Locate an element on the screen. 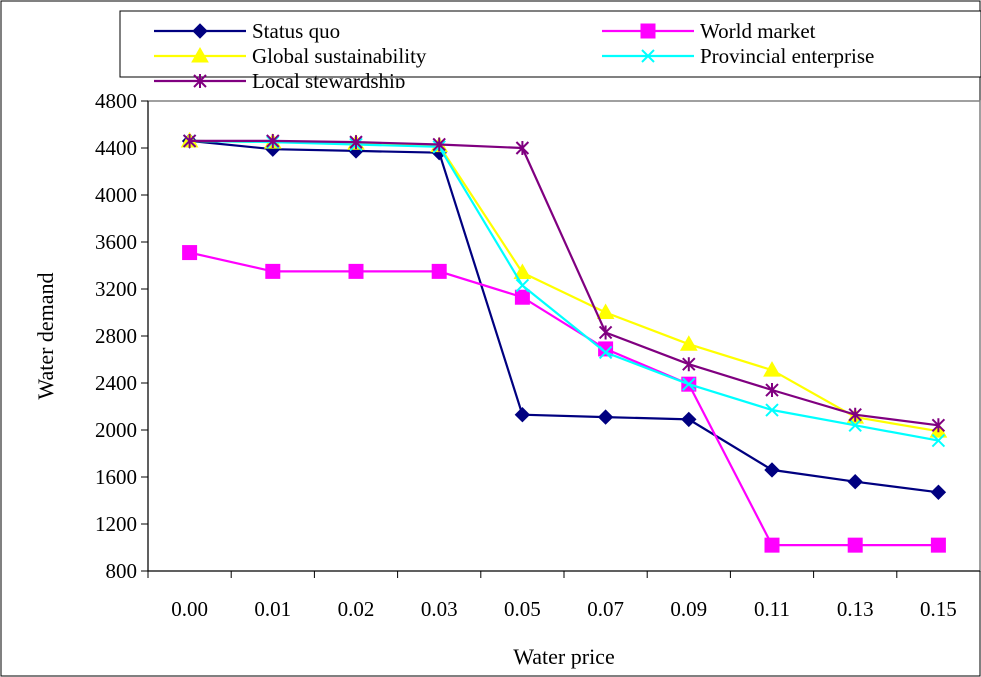 This screenshot has width=981, height=677. x-axis-title: Water price is located at coordinates (563, 656).